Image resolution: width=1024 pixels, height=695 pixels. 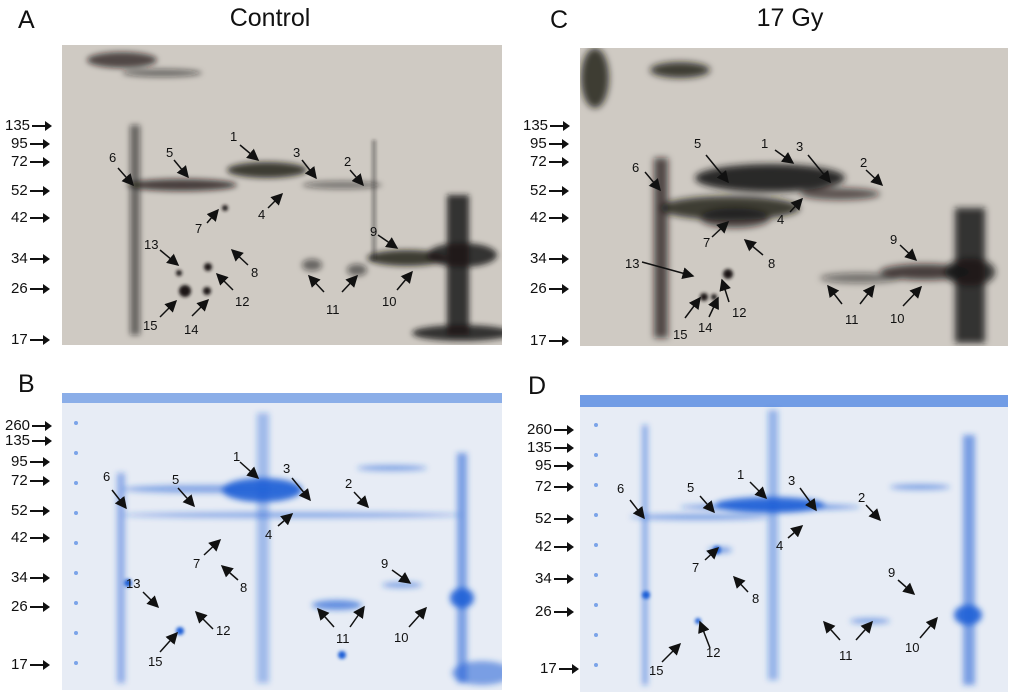 What do you see at coordinates (780, 545) in the screenshot?
I see `spot-label-d-4: 4` at bounding box center [780, 545].